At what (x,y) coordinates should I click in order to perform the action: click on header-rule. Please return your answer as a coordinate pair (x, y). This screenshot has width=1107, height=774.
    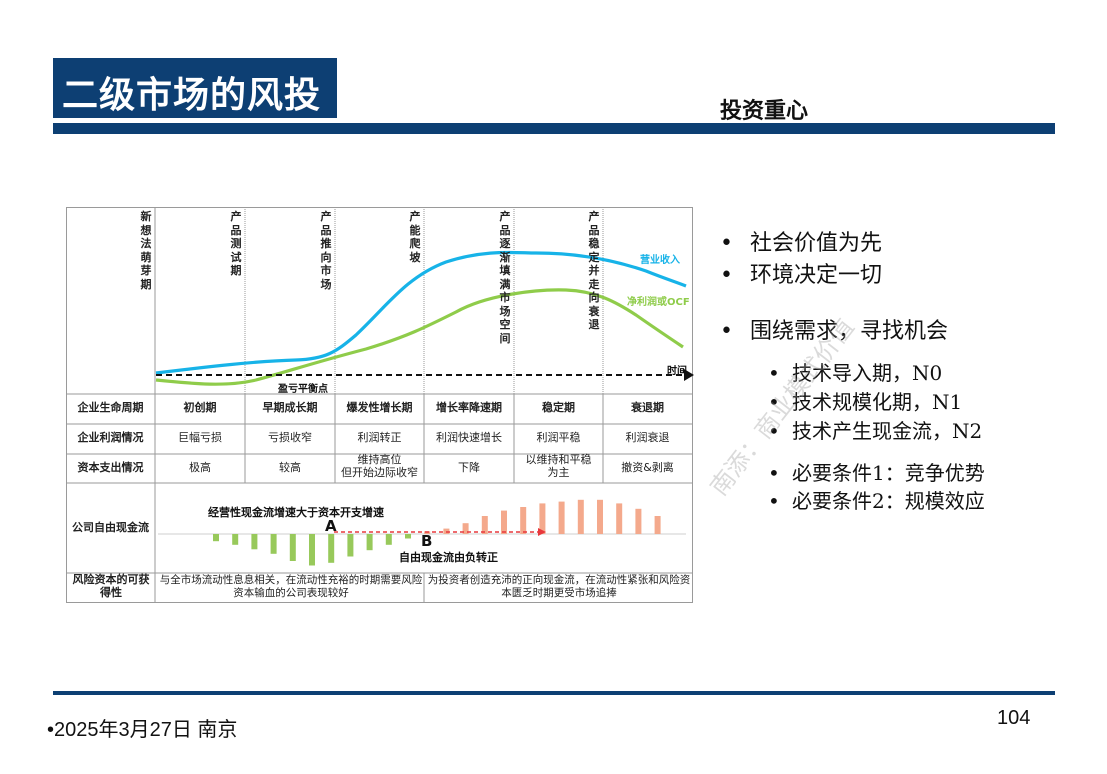
    Looking at the image, I should click on (554, 128).